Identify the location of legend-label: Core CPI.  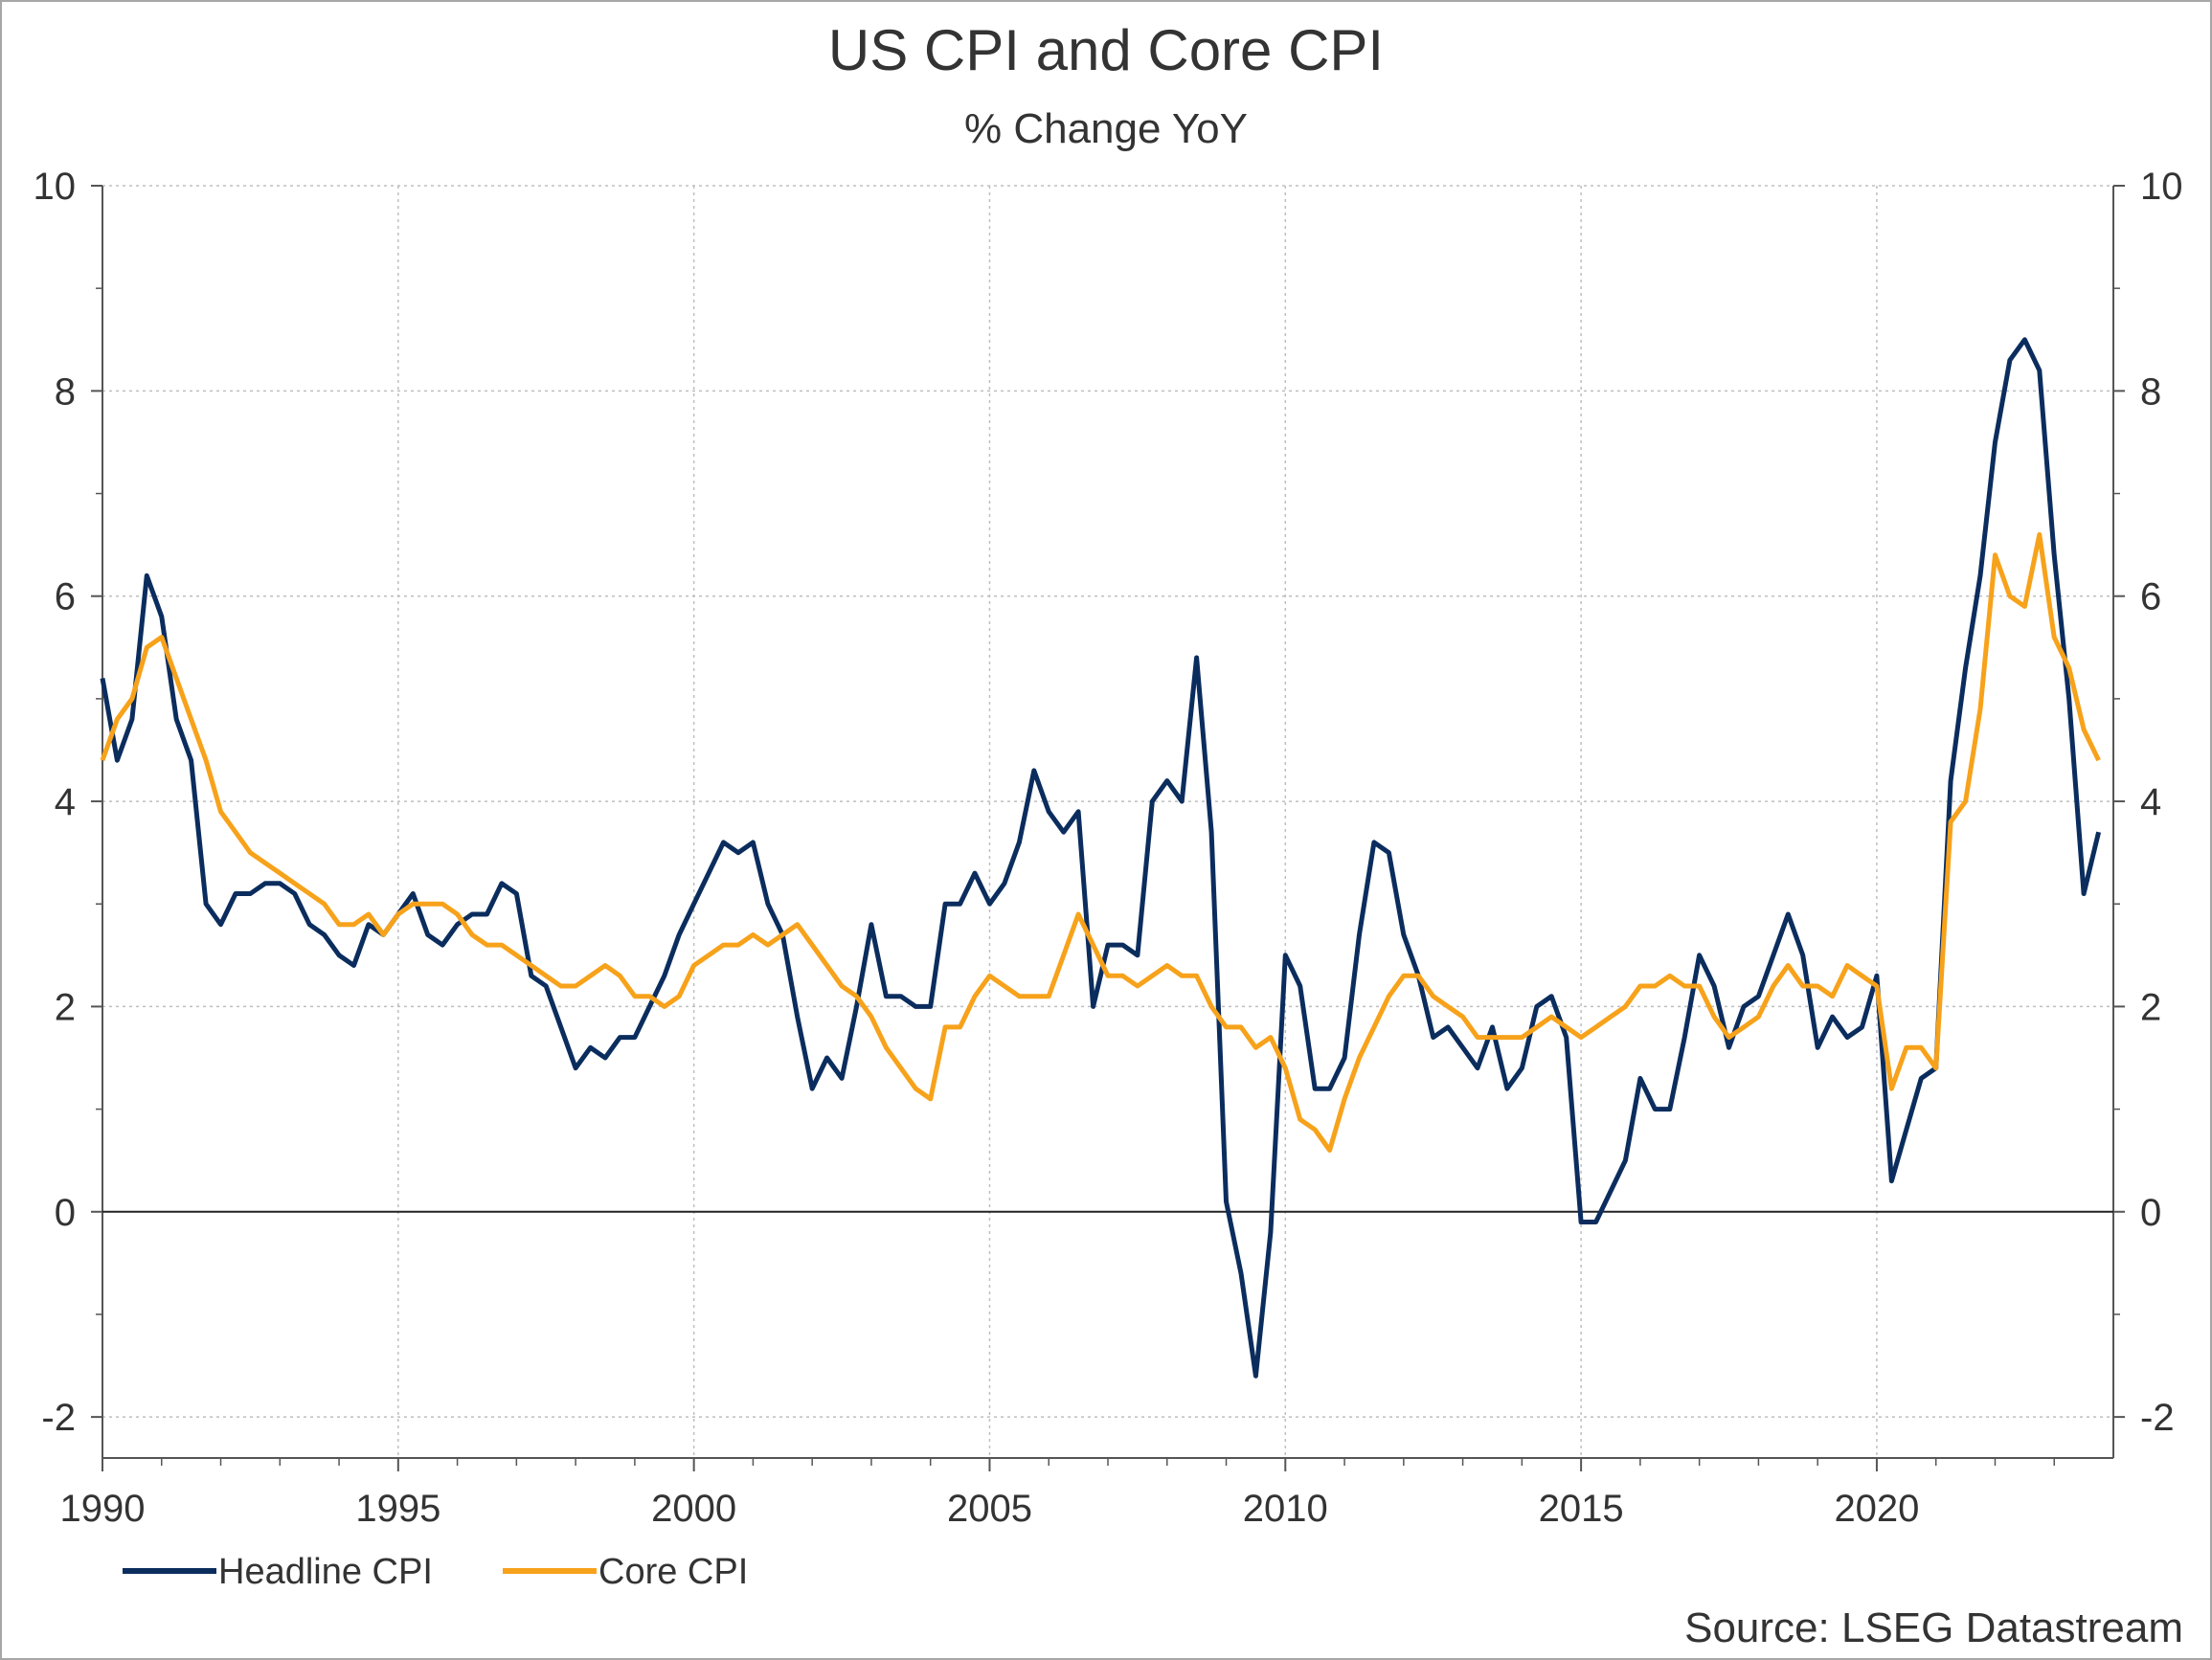
(673, 1572).